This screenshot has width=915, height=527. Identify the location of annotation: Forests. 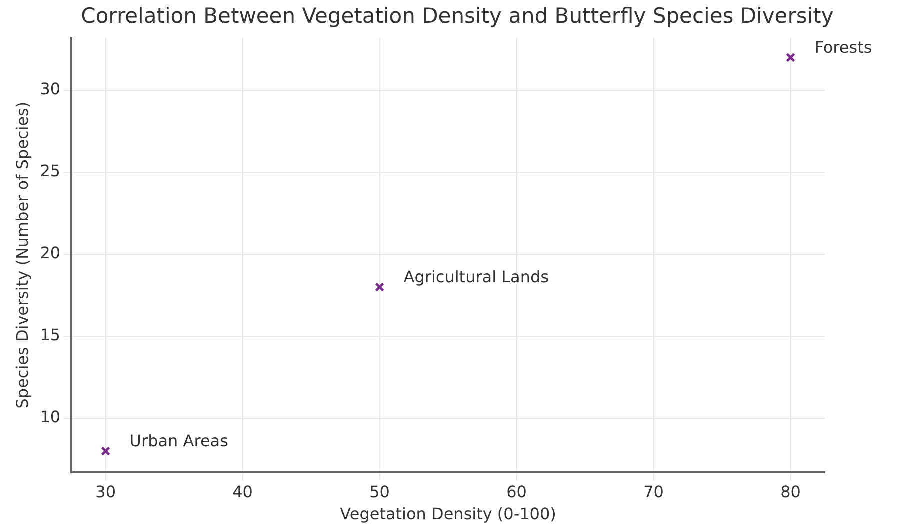
(843, 47).